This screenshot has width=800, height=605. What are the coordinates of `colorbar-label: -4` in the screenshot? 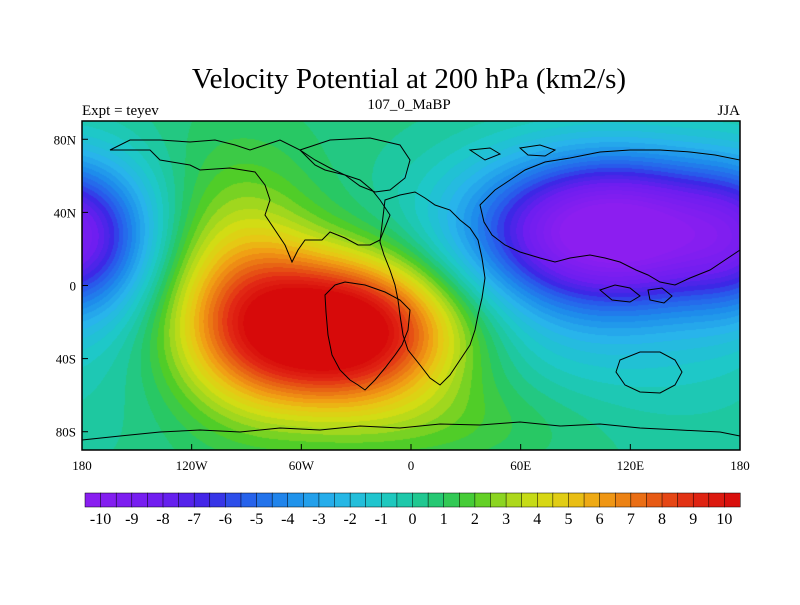 It's located at (287, 519).